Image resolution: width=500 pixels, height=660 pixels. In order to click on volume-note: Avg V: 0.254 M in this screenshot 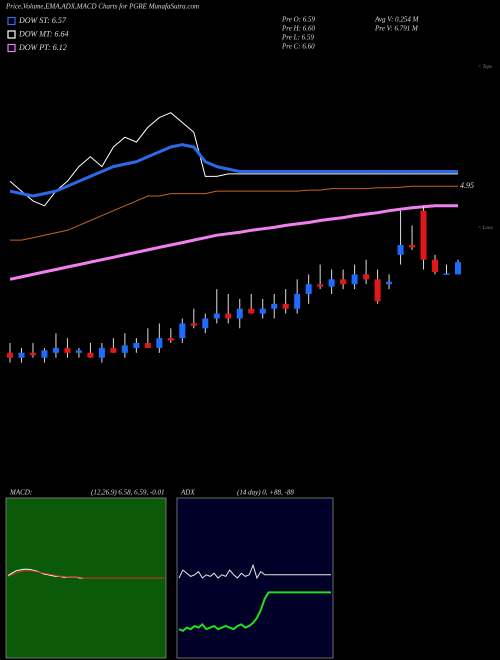, I will do `click(397, 20)`.